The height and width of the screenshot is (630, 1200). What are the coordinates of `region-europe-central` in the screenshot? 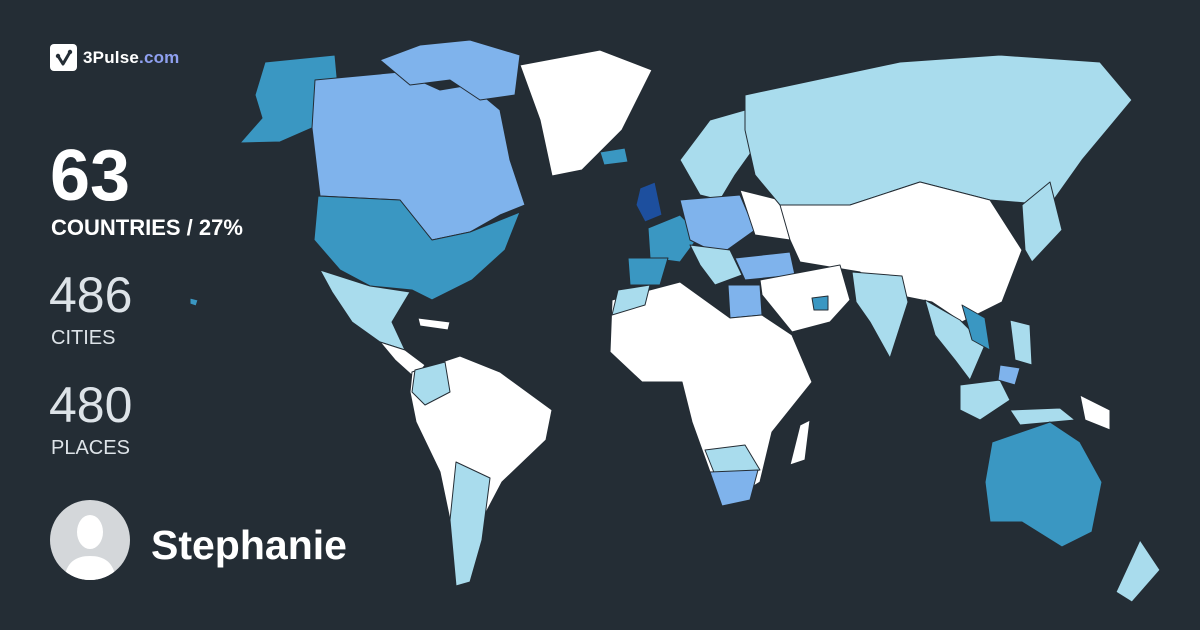 It's located at (717, 225).